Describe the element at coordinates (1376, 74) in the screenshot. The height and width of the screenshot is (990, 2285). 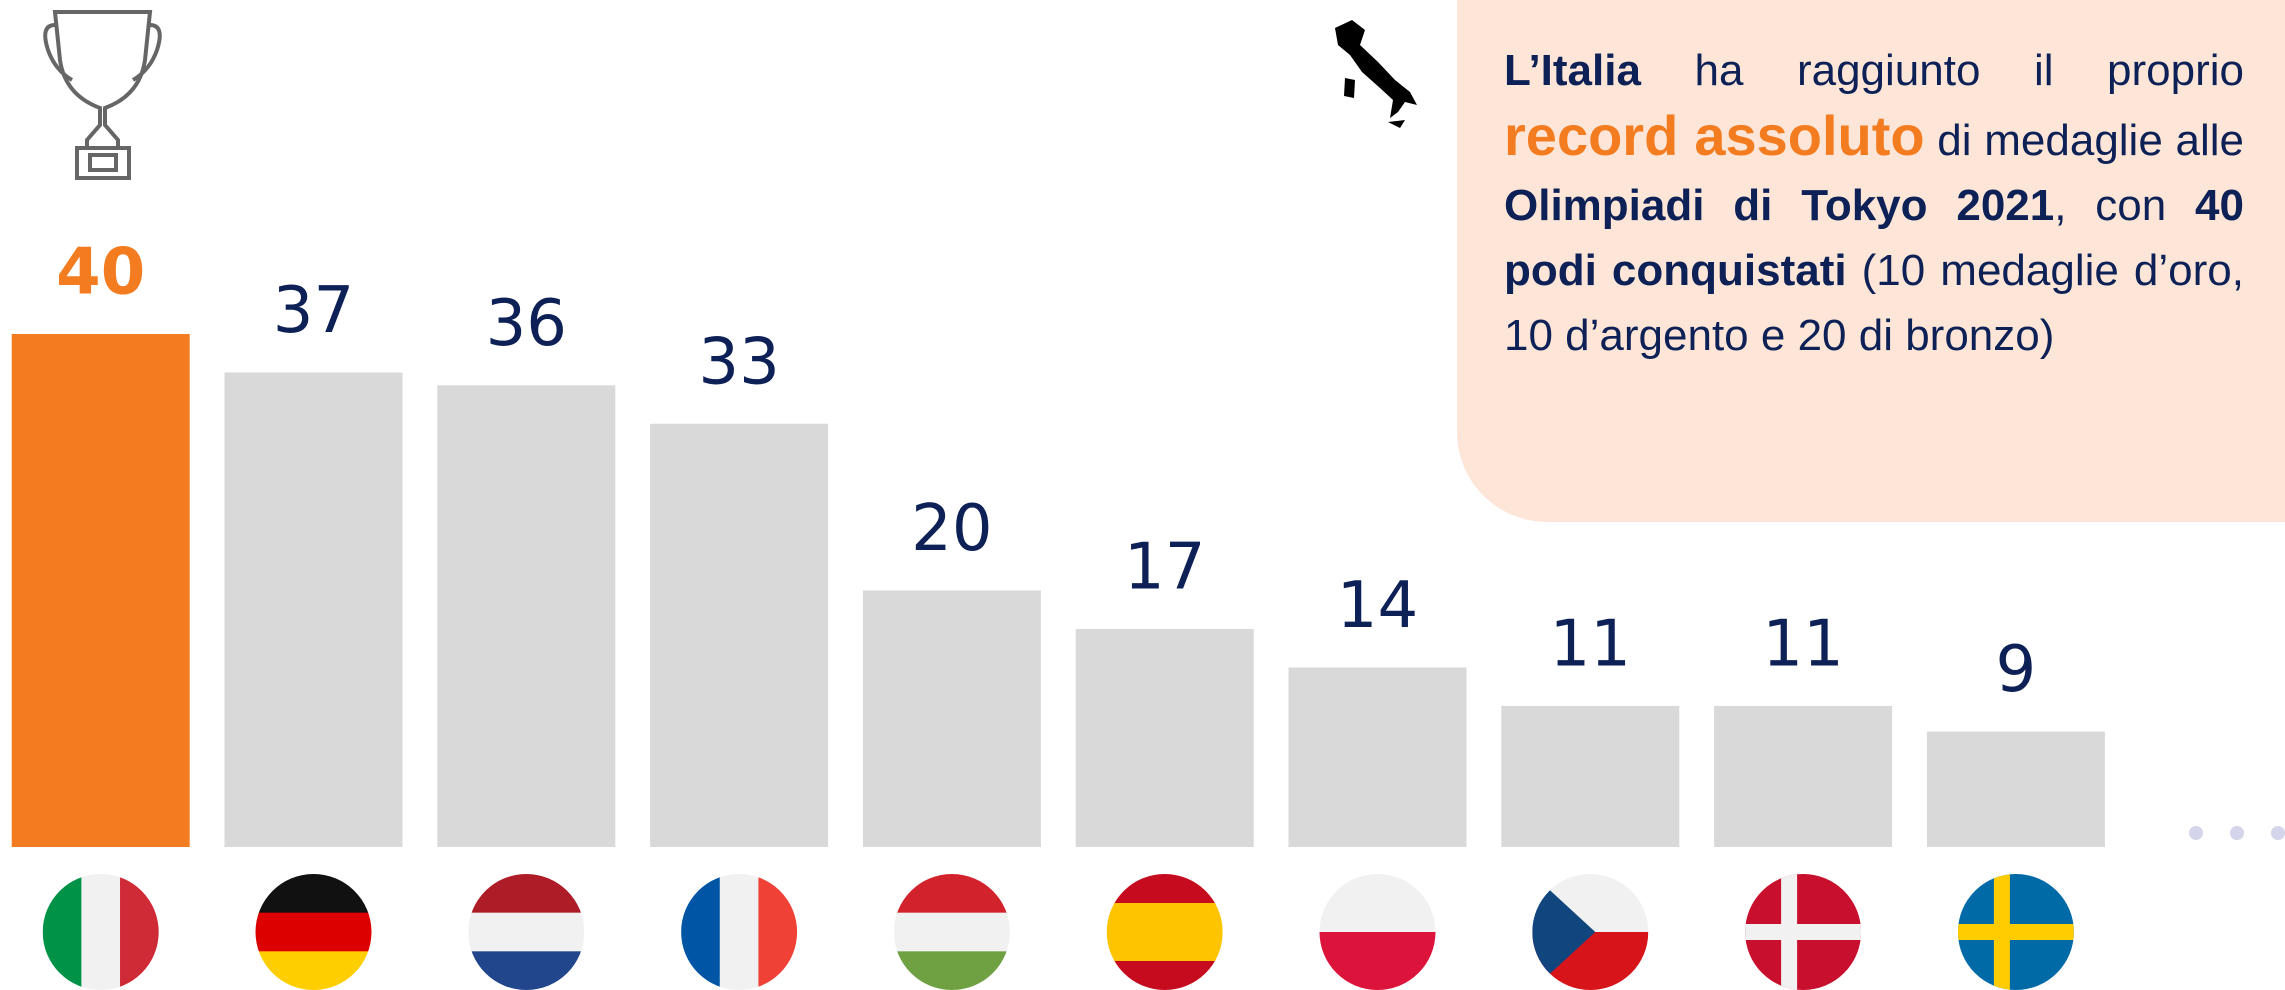
I see `italy-map` at that location.